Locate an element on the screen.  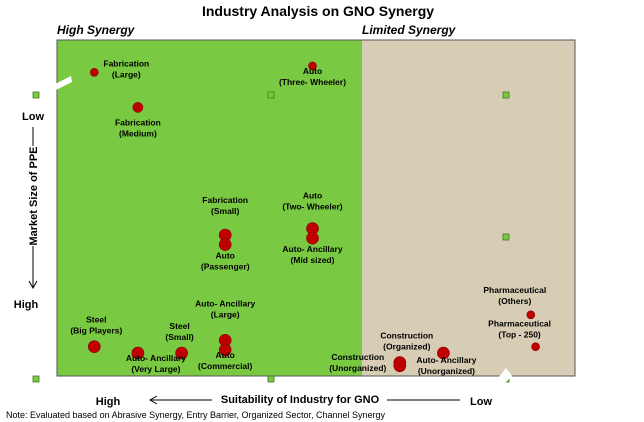
data-label: Fabrication (Large) is located at coordinates (126, 68).